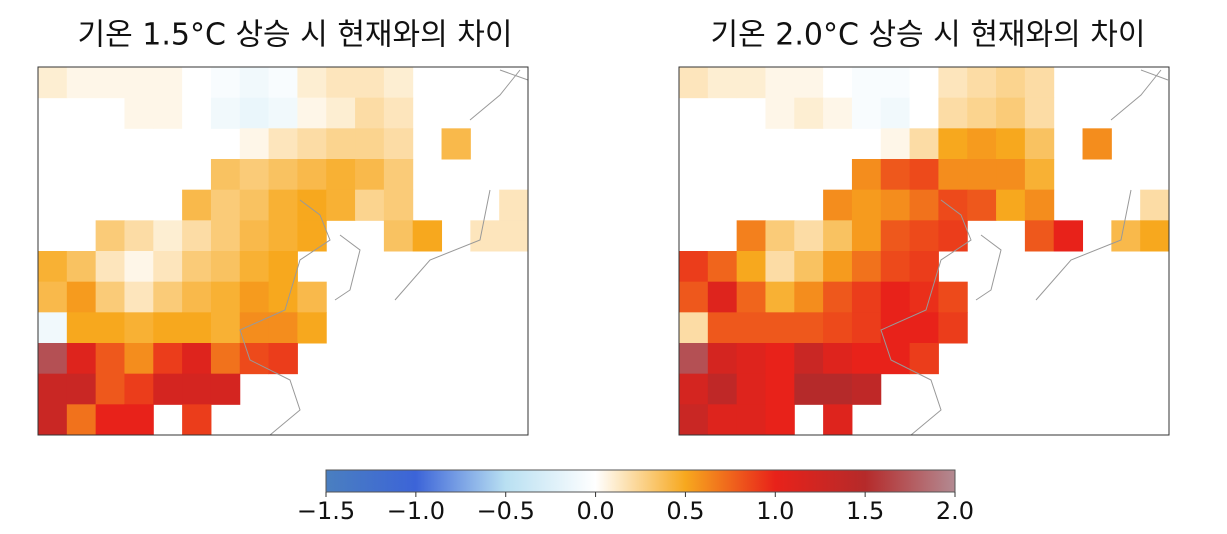  What do you see at coordinates (775, 511) in the screenshot?
I see `tick-label: 1.0` at bounding box center [775, 511].